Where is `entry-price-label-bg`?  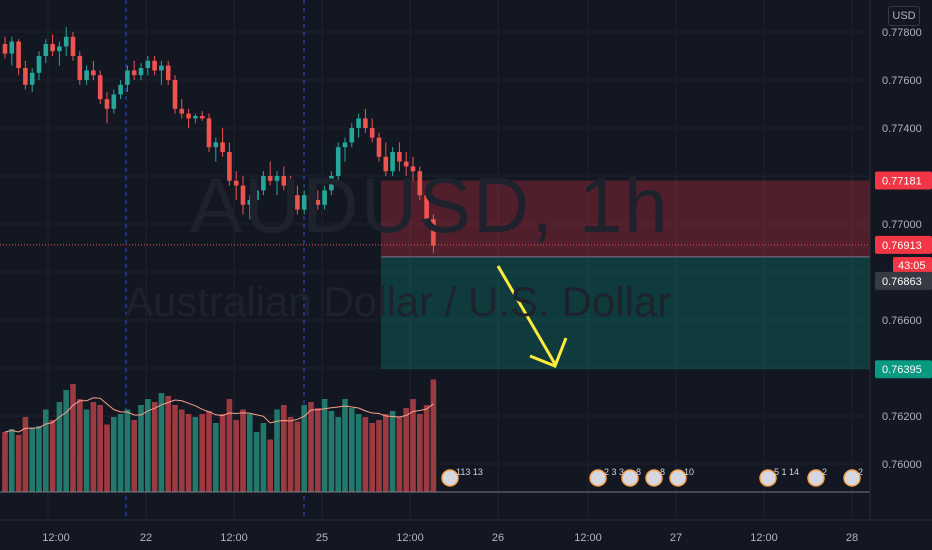 entry-price-label-bg is located at coordinates (903, 280).